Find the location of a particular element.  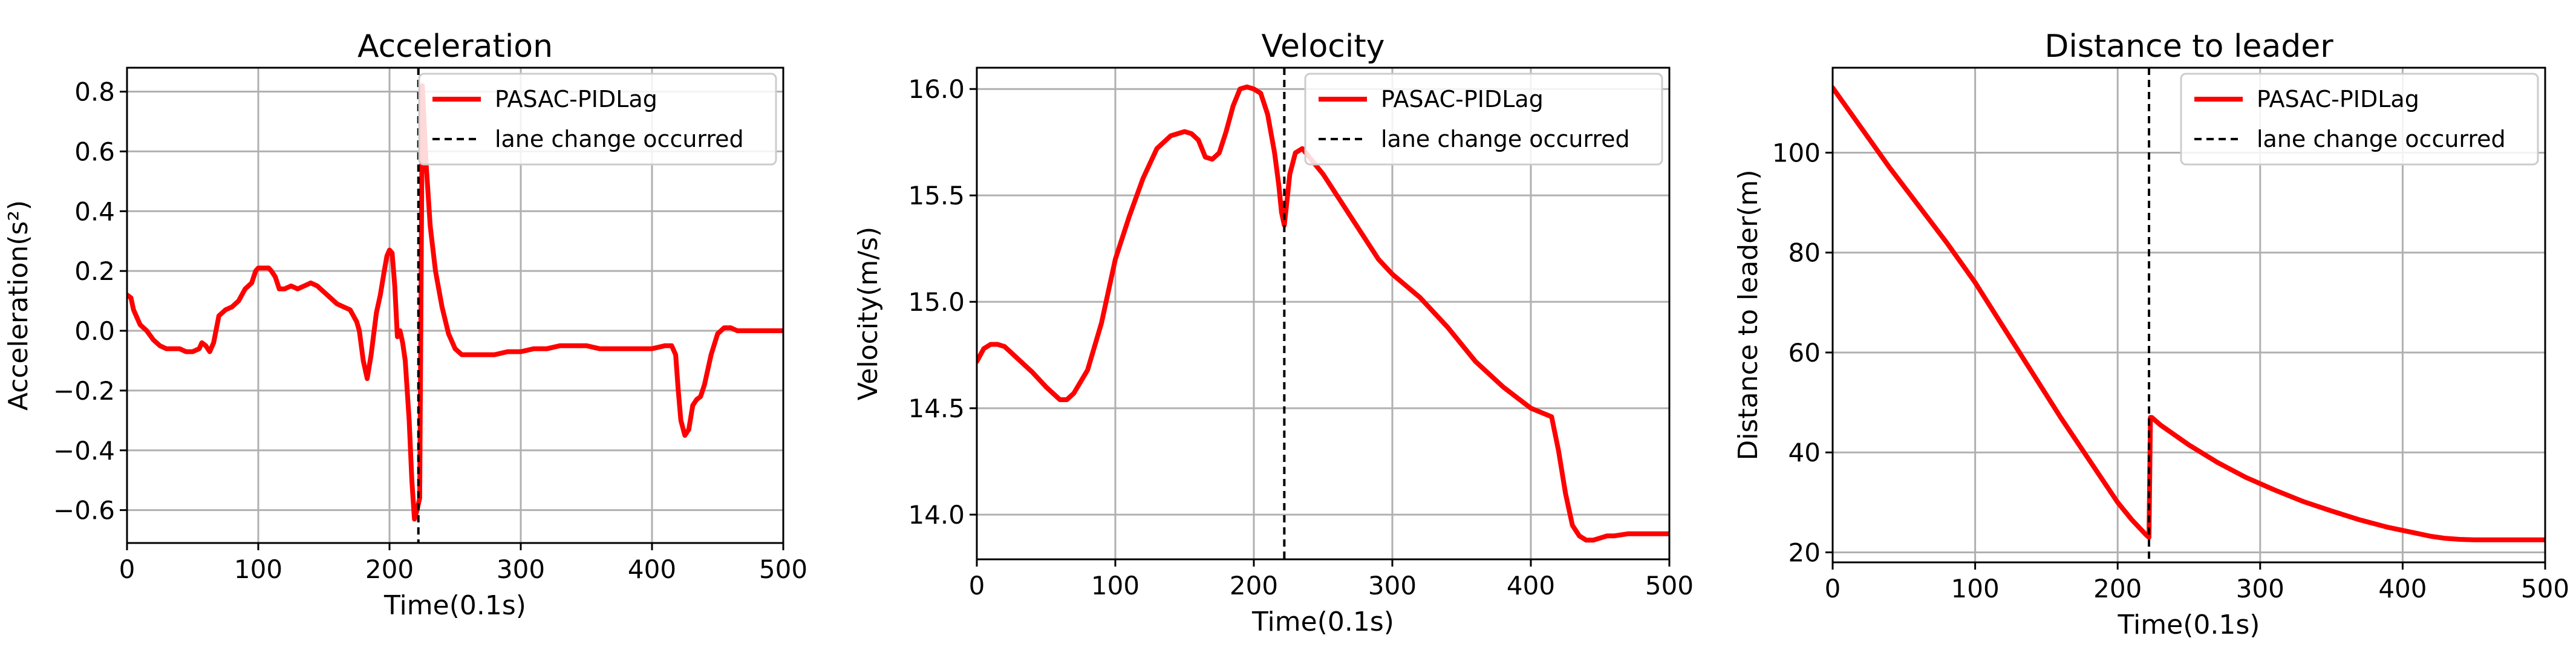

y-tick-label: −0.2 is located at coordinates (84, 391).